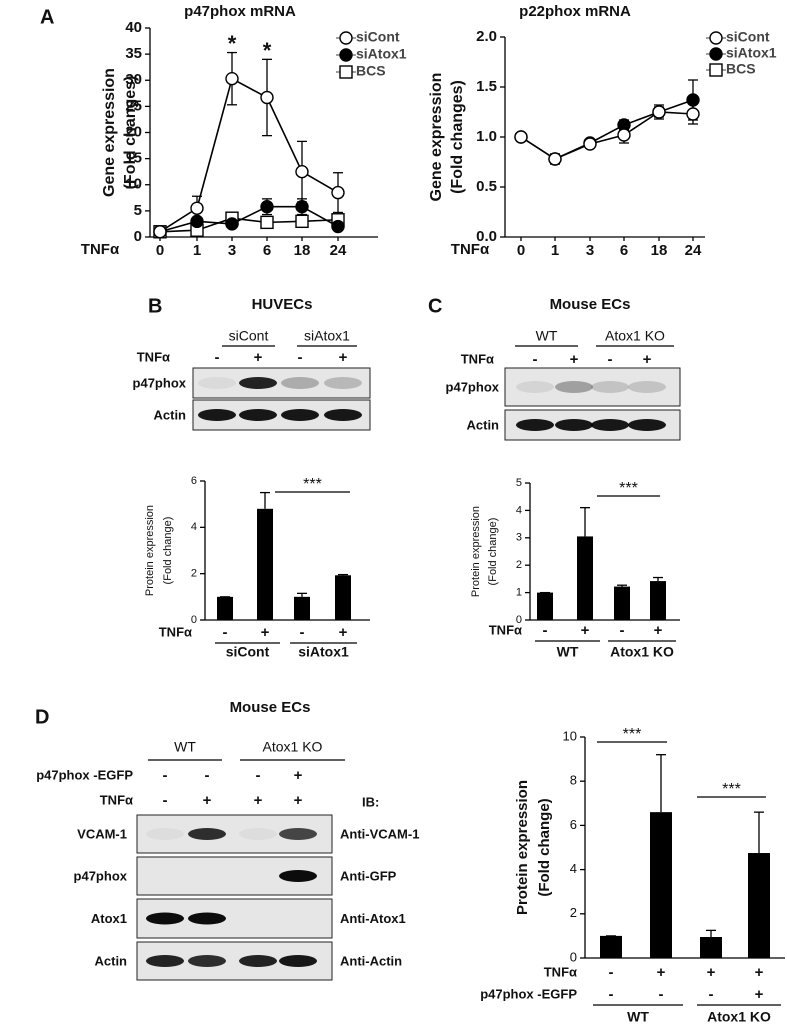 The image size is (787, 1029). I want to click on y-axis-label: Protein expression, so click(150, 550).